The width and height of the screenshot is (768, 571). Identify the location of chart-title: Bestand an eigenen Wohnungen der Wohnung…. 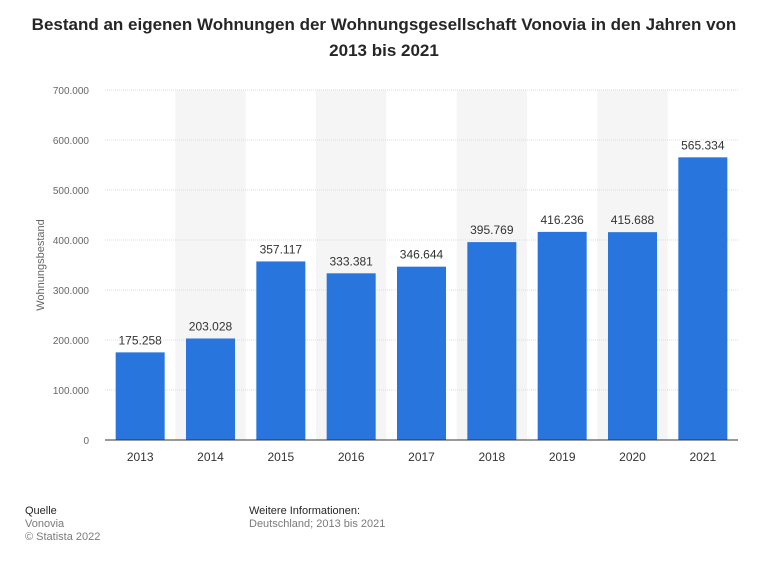
(384, 37).